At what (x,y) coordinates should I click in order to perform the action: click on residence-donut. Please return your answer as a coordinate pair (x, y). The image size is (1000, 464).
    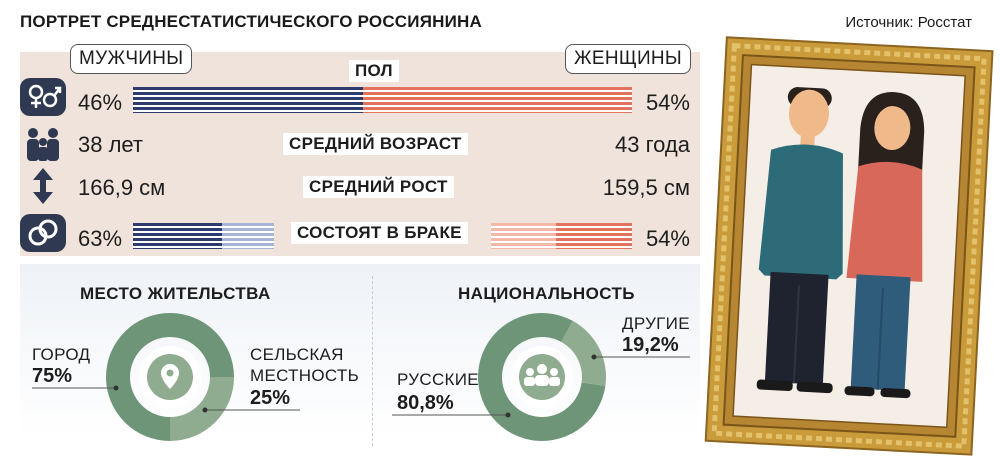
    Looking at the image, I should click on (170, 377).